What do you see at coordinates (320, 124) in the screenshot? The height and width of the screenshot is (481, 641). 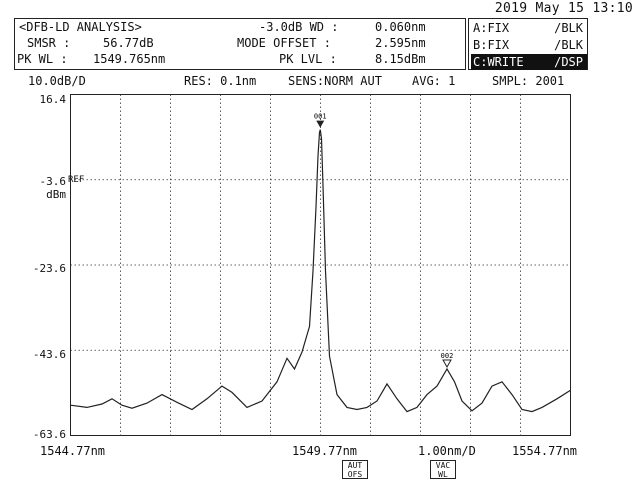 I see `marker-001-triangle` at bounding box center [320, 124].